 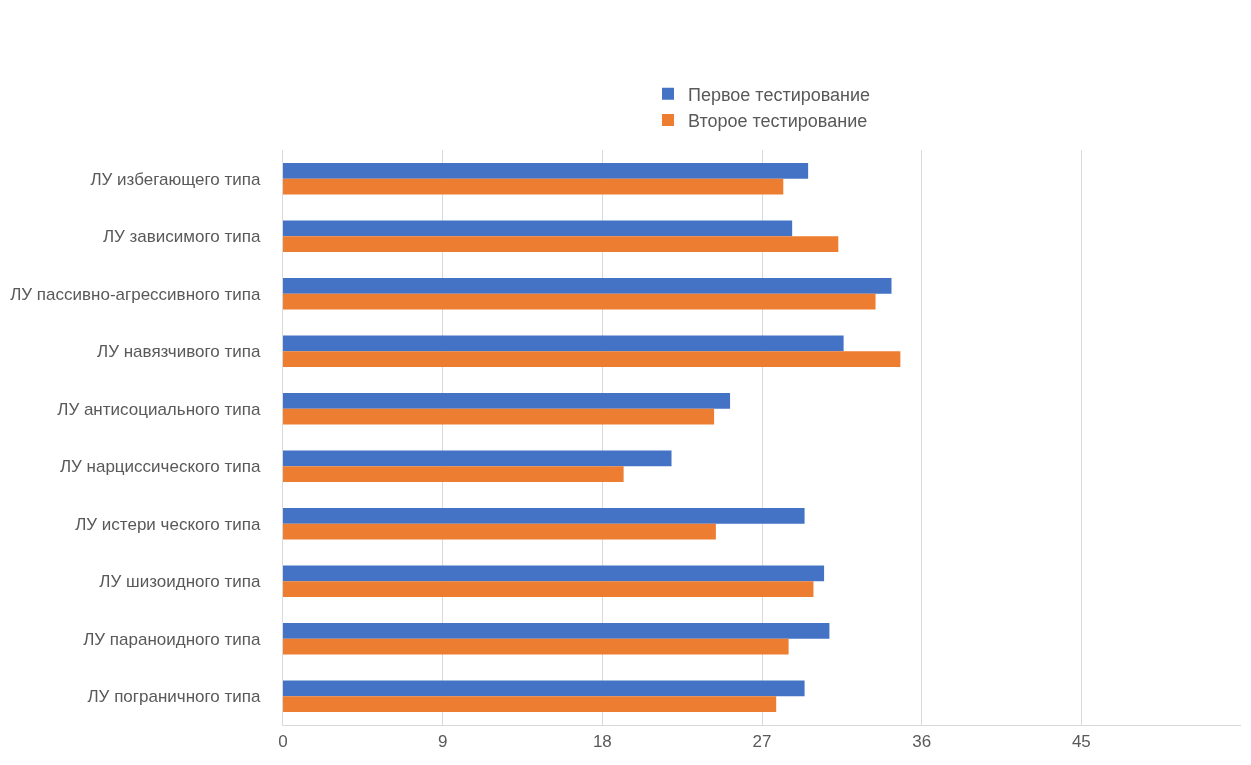 What do you see at coordinates (179, 352) in the screenshot?
I see `y-tick-label: ЛУ навязчивого типа` at bounding box center [179, 352].